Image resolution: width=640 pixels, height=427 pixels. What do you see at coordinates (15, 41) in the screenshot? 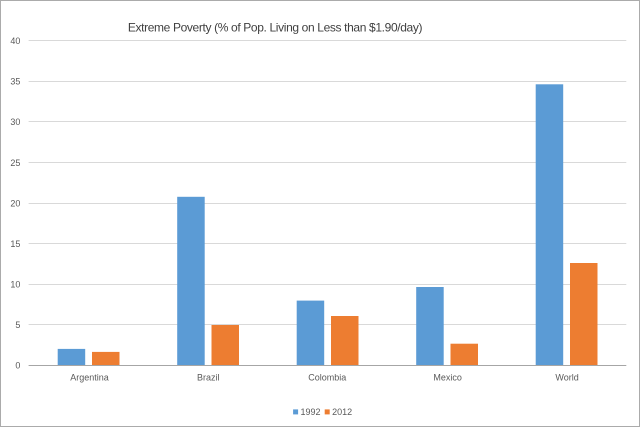
I see `svg-text: 40` at bounding box center [15, 41].